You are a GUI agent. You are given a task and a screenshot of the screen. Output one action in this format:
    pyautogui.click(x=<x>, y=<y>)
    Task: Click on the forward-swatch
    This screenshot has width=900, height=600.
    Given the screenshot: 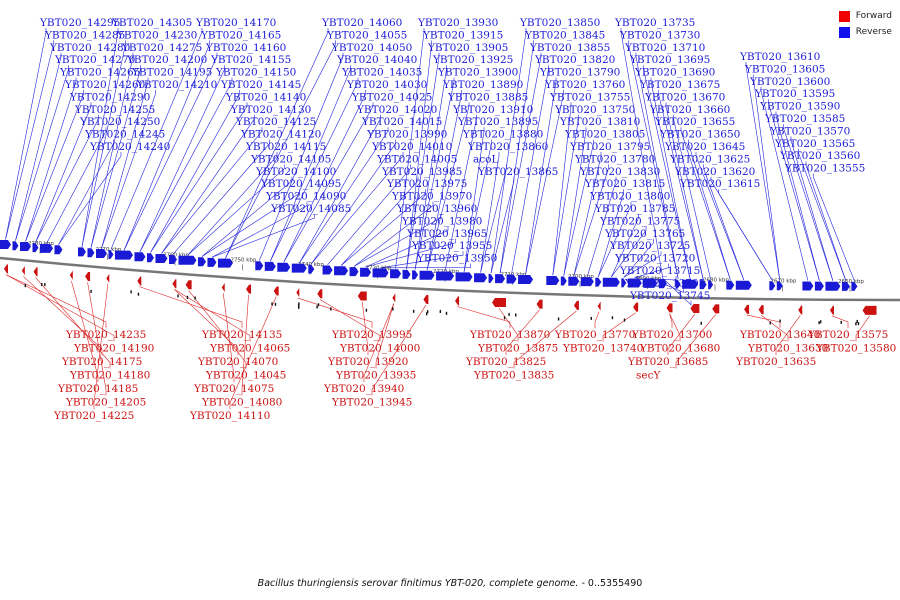 What is the action you would take?
    pyautogui.click(x=844, y=16)
    